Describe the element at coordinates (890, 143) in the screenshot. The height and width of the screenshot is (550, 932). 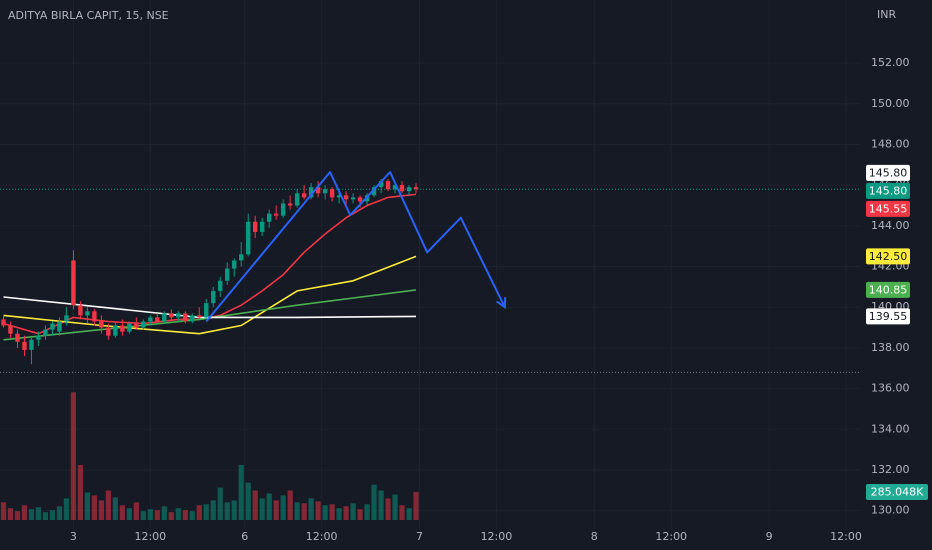
I see `y-tick-label: 148.00` at that location.